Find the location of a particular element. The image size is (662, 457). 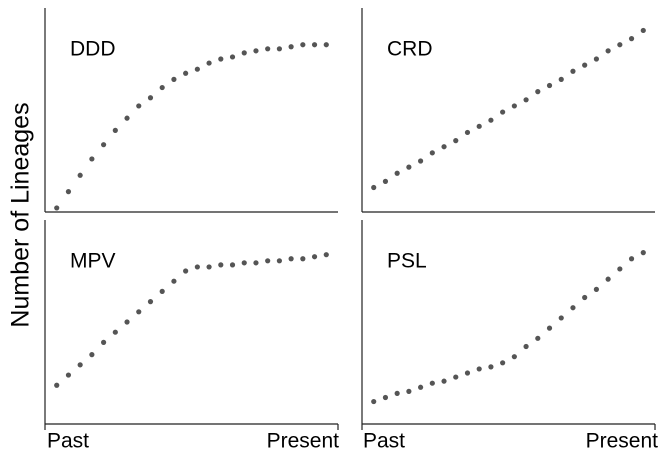

panel-title: MPV is located at coordinates (93, 261).